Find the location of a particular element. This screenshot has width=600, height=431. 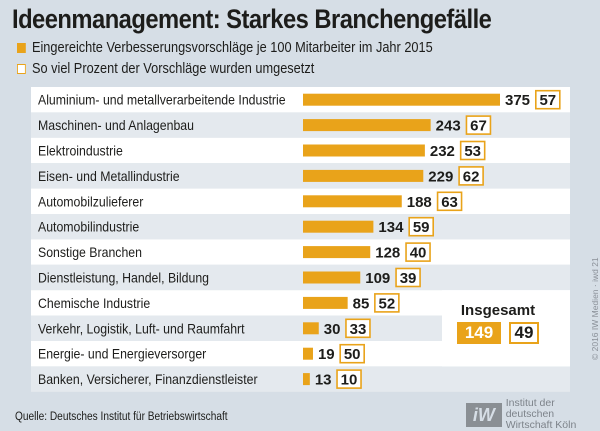

percent-label: 33 is located at coordinates (358, 329).